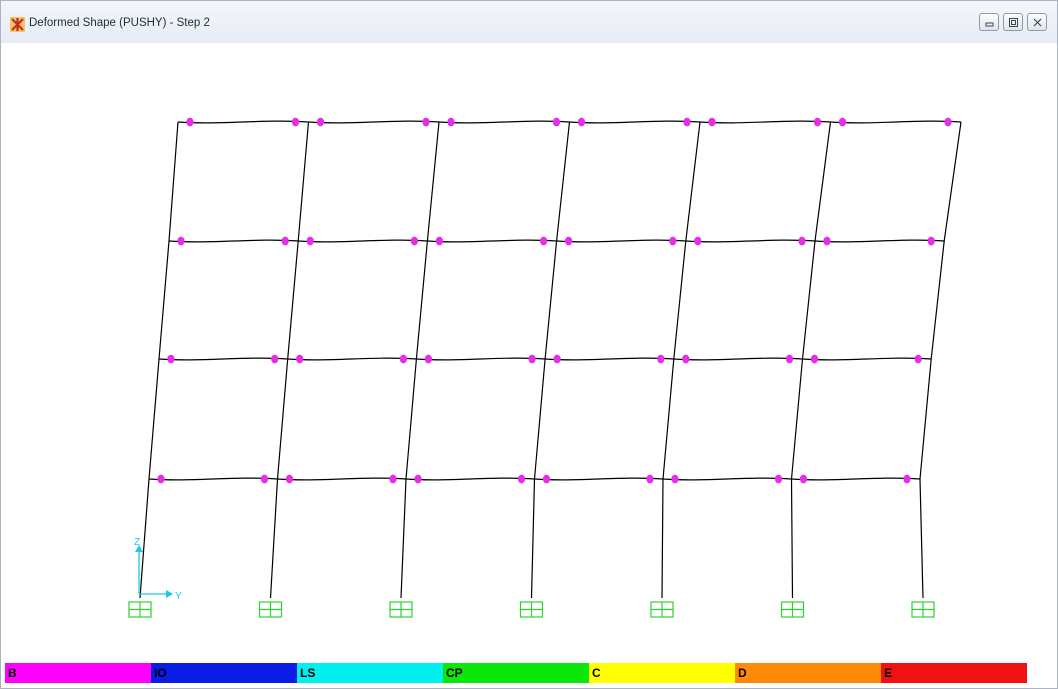  I want to click on legend-label: CP, so click(454, 673).